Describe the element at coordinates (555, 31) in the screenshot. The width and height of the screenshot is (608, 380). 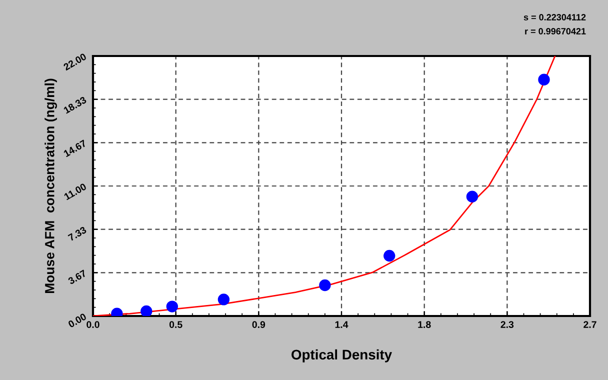
I see `text: r = 0.99670421` at that location.